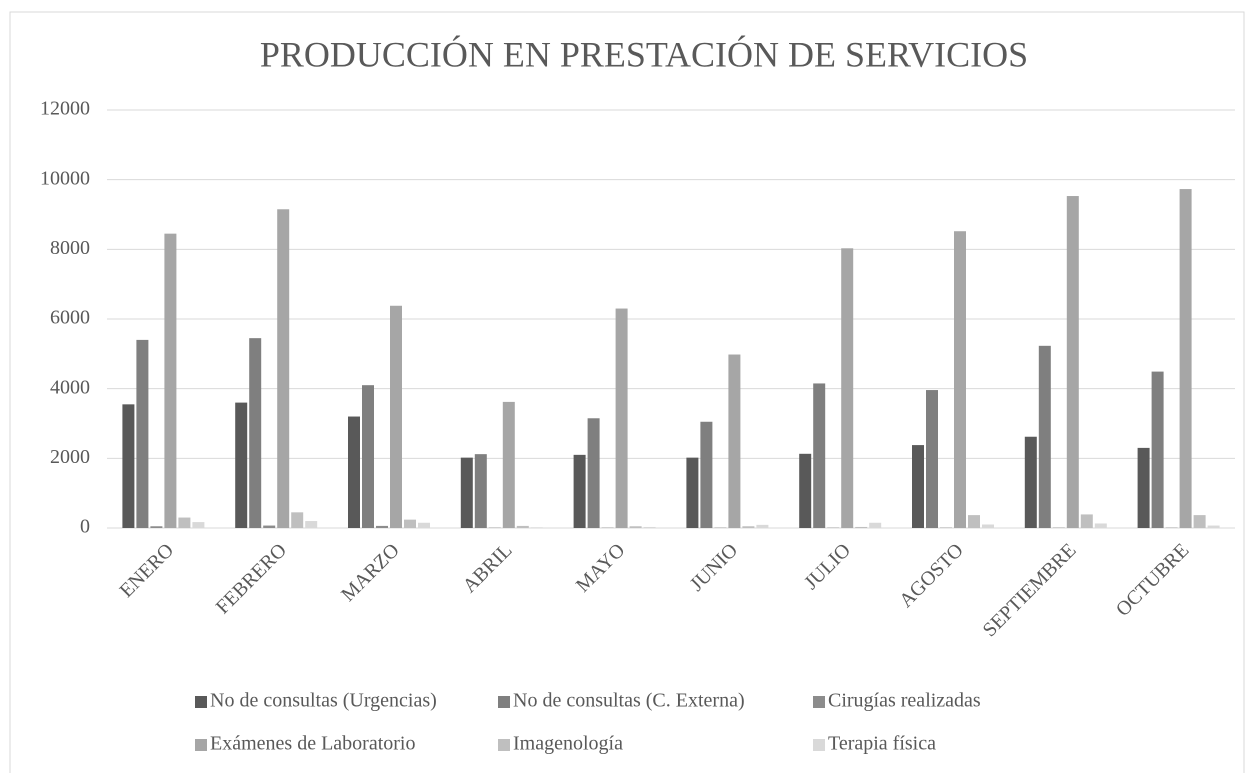 The image size is (1254, 778). I want to click on y-tick-label: 12000, so click(65, 109).